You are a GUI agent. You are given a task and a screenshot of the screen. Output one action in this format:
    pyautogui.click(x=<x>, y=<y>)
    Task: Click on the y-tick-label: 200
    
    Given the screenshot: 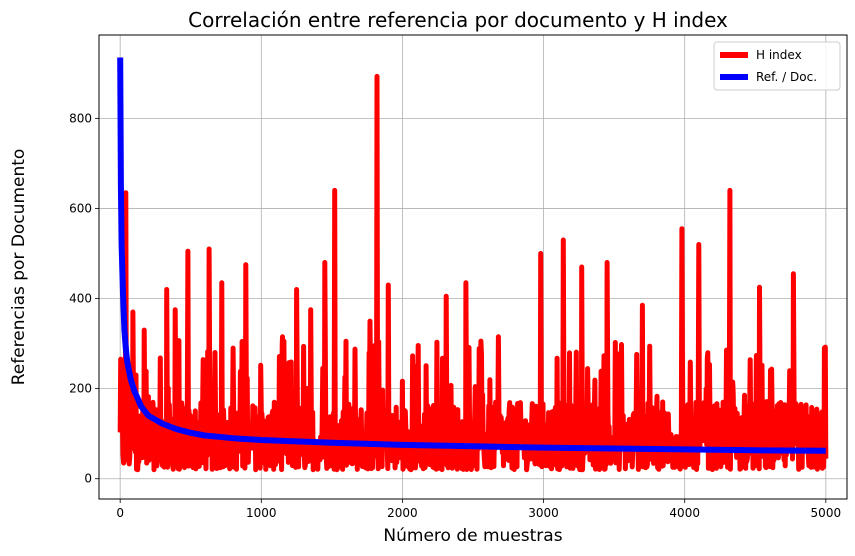 What is the action you would take?
    pyautogui.click(x=80, y=389)
    